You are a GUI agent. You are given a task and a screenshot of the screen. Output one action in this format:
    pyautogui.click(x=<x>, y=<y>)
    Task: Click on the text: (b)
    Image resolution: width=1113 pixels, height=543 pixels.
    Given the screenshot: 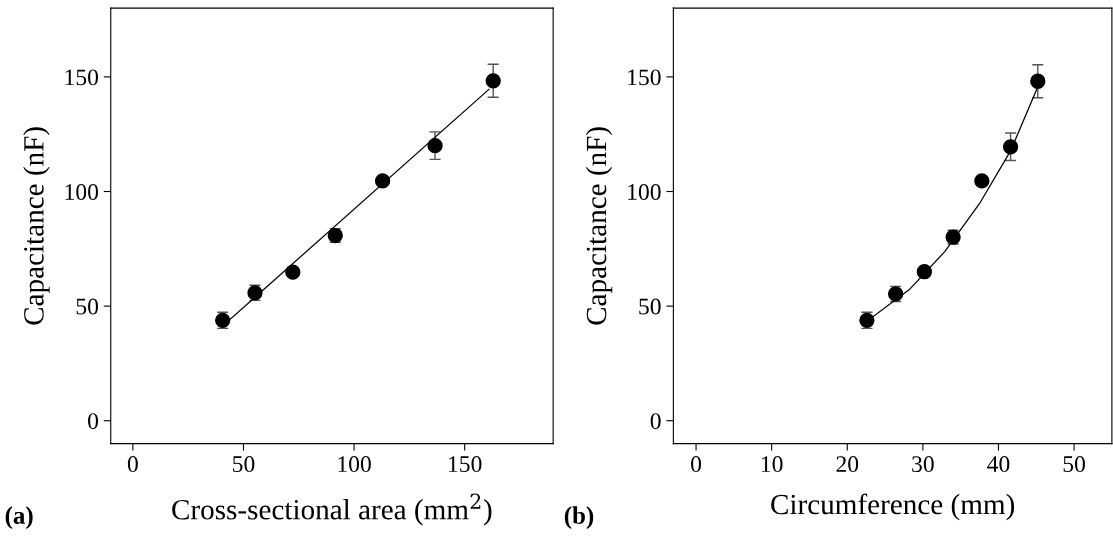 What is the action you would take?
    pyautogui.click(x=579, y=517)
    